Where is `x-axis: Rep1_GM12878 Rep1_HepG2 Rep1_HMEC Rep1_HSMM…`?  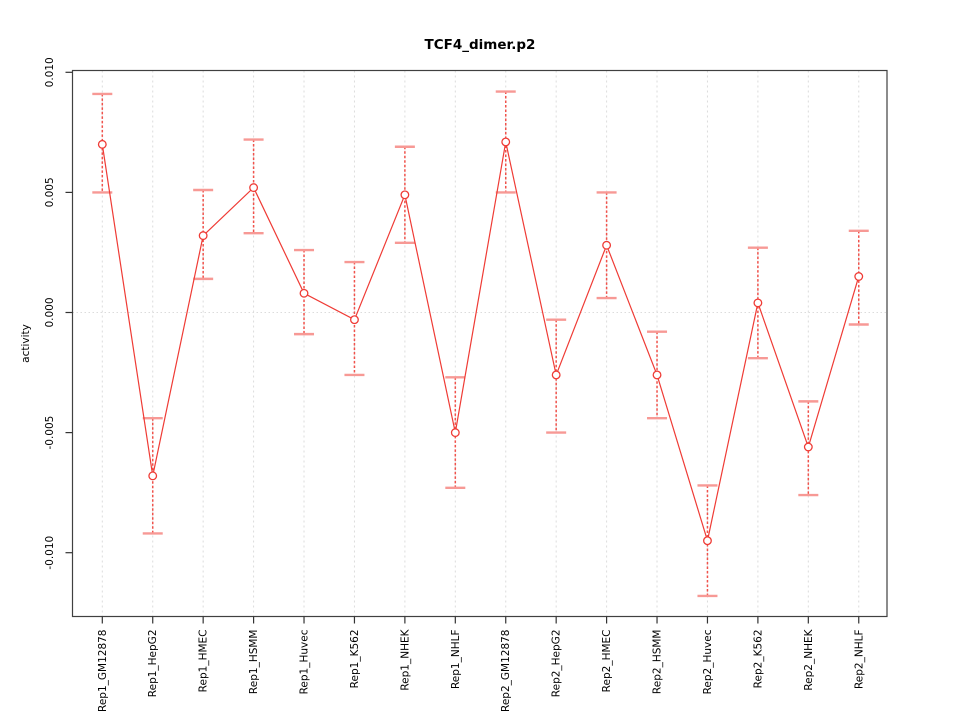 x-axis: Rep1_GM12878 Rep1_HepG2 Rep1_HMEC Rep1_HSMM… is located at coordinates (481, 664).